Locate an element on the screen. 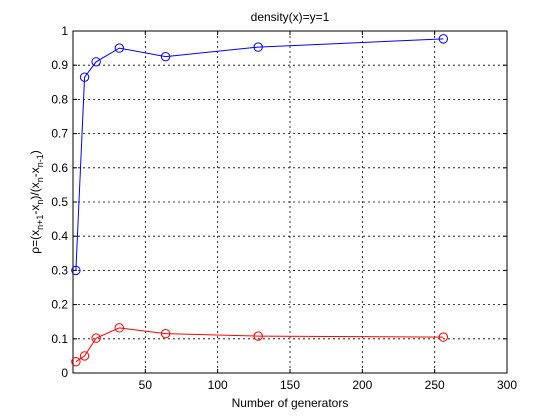 The width and height of the screenshot is (560, 420). y-tick-label: 0.8 is located at coordinates (59, 99).